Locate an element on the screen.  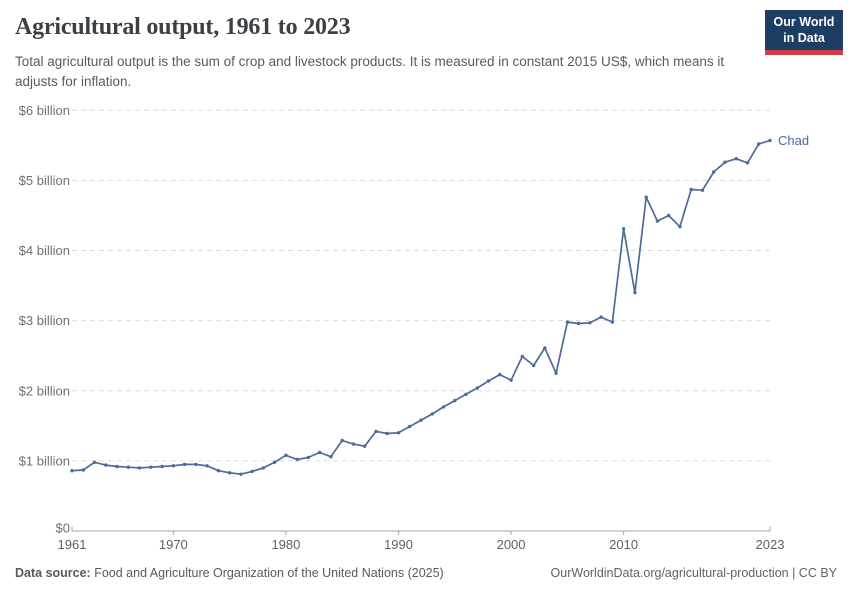
entity-label-chad: Chad is located at coordinates (793, 140).